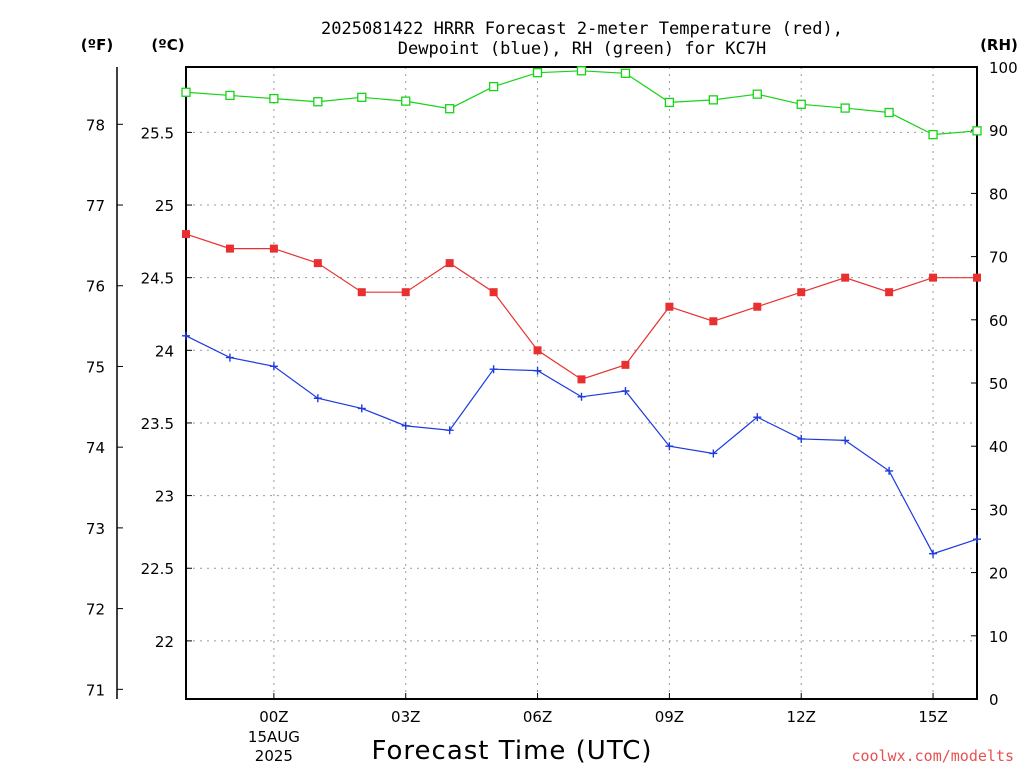 Image resolution: width=1024 pixels, height=768 pixels. I want to click on celsius-tick-label: 23.5, so click(157, 424).